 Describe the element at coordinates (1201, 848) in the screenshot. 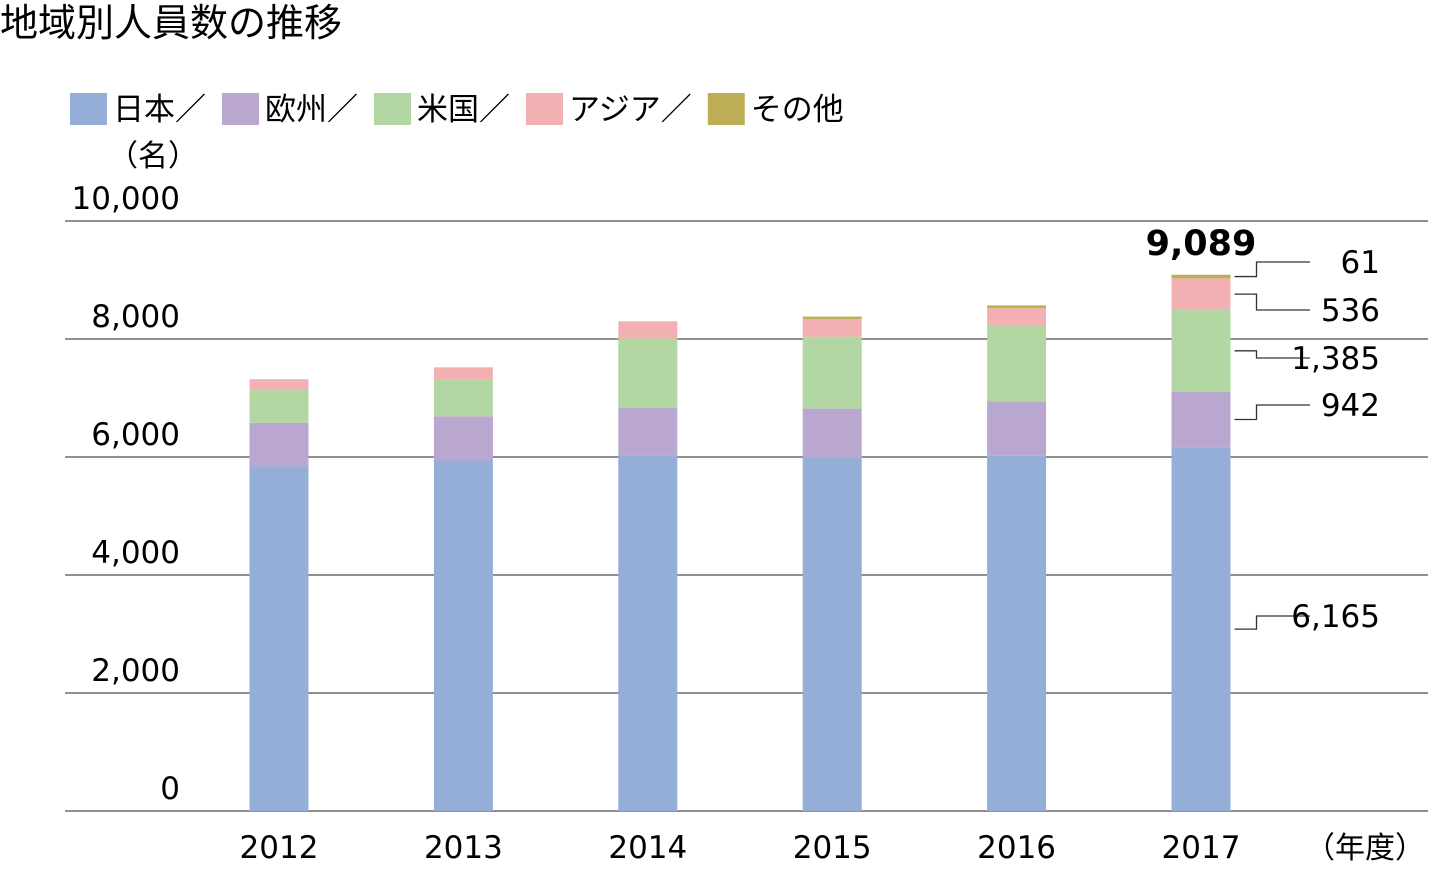

I see `x-tick-label: 2017` at that location.